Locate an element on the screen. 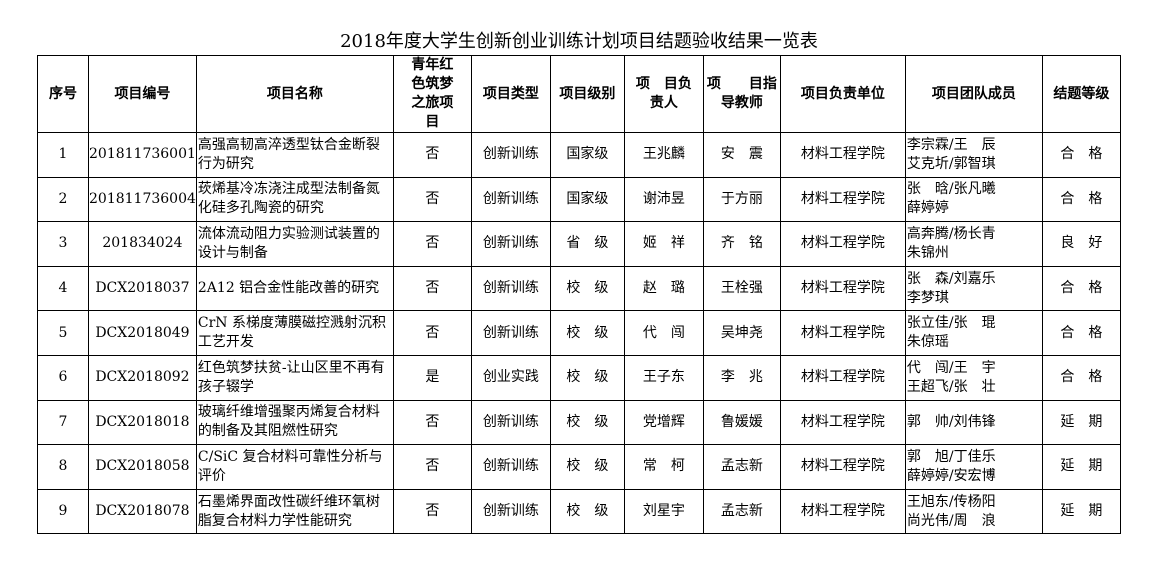 Image resolution: width=1158 pixels, height=568 pixels. cell-leader: 党增辉 is located at coordinates (663, 422).